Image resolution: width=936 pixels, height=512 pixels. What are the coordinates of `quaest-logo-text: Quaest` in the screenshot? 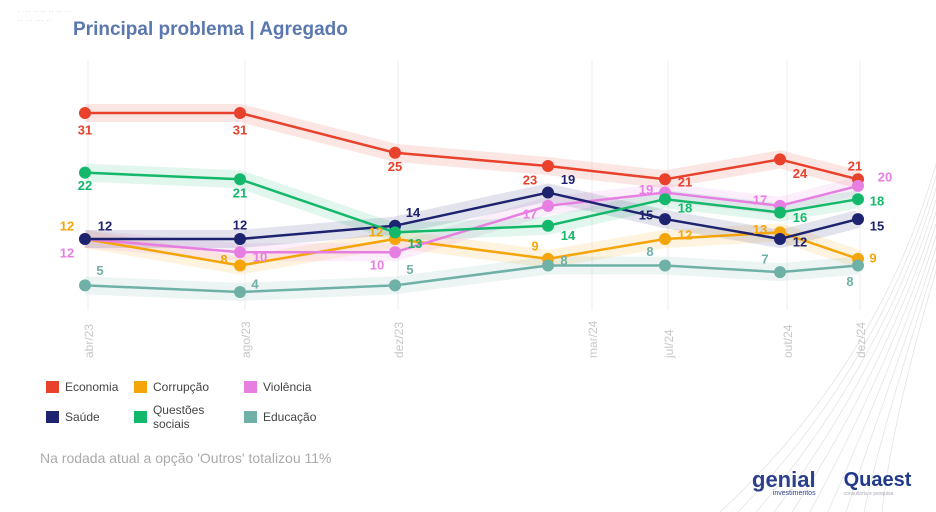 It's located at (877, 480).